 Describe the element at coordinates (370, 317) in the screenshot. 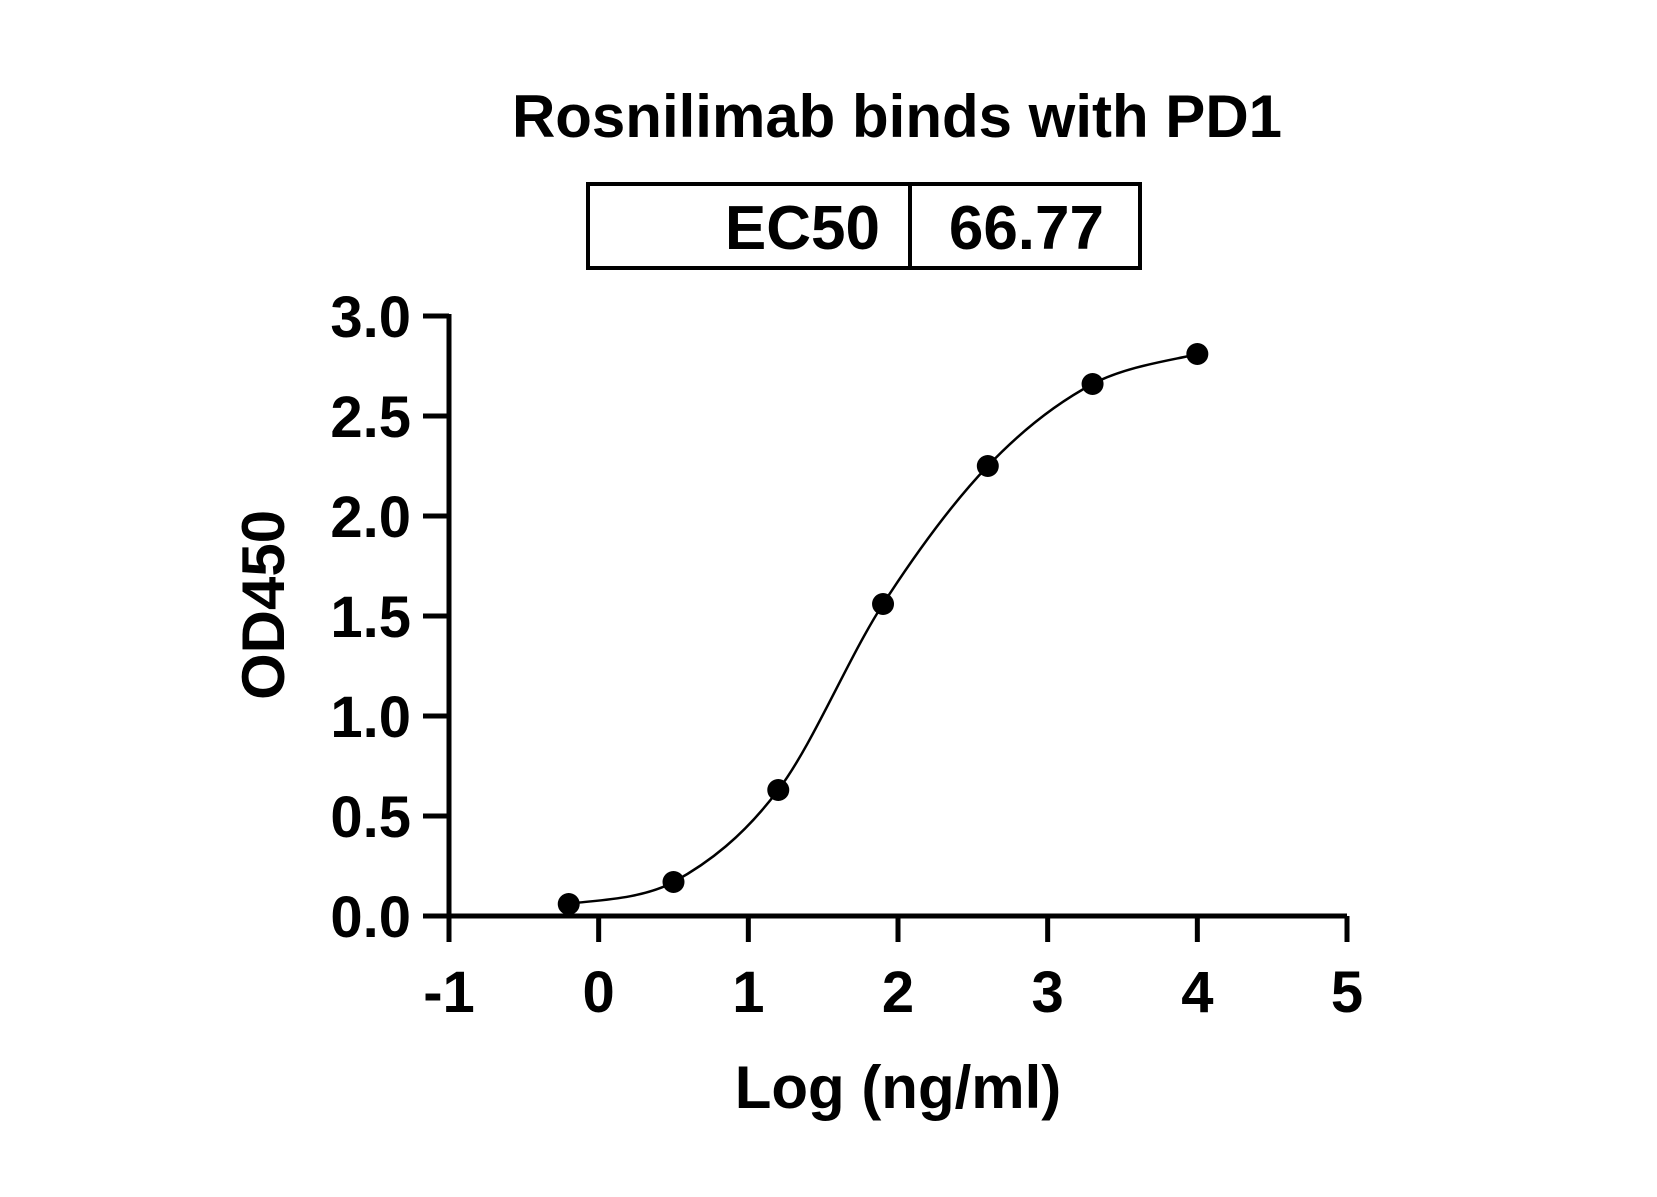

I see `y-tick-label: 3.0` at that location.